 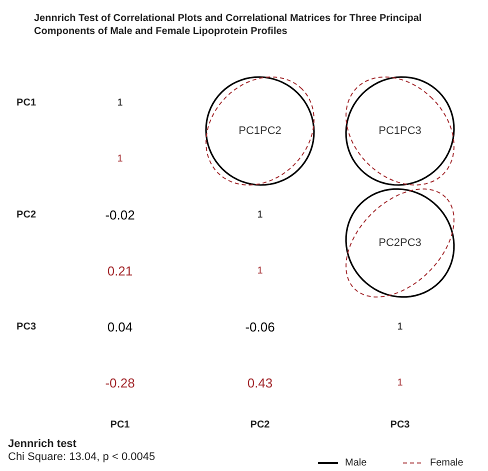 What do you see at coordinates (120, 215) in the screenshot?
I see `data-label: -0.02` at bounding box center [120, 215].